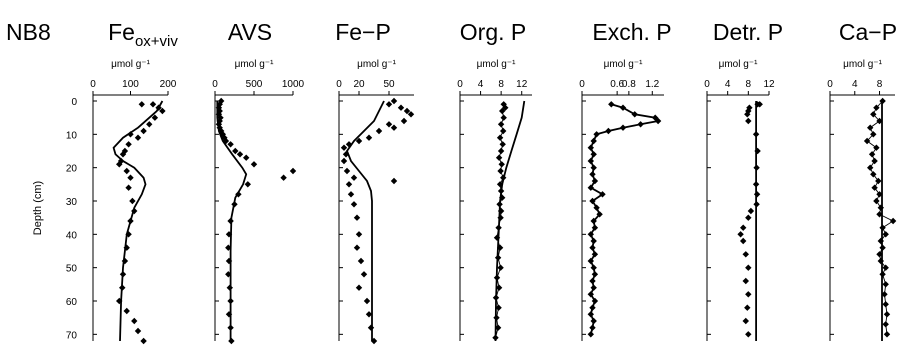  I want to click on x-tick-label: 4, so click(481, 84).